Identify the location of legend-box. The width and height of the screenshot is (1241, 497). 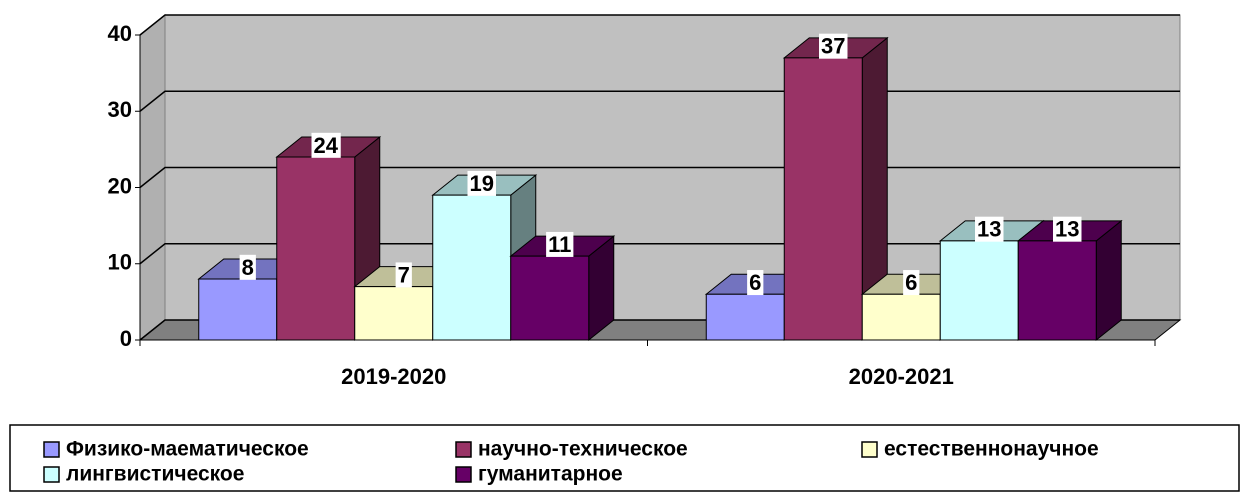
(624, 458).